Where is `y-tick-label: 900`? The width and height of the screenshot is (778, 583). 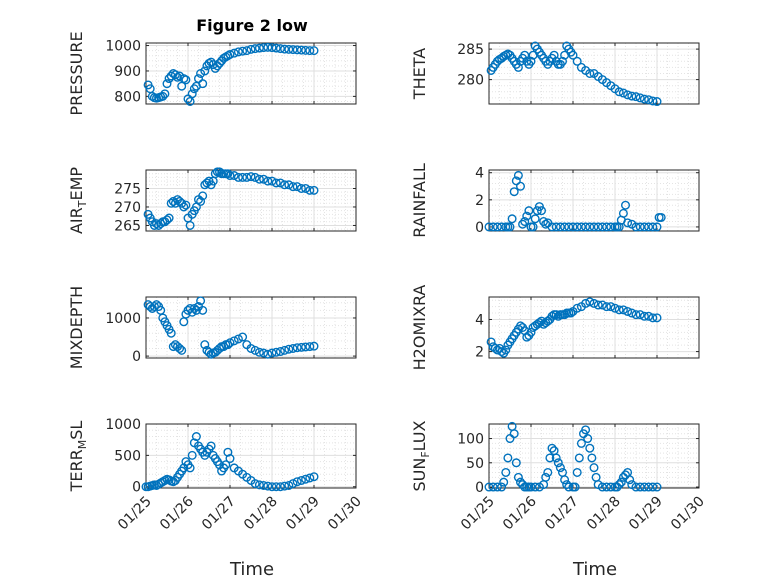 y-tick-label: 900 is located at coordinates (127, 72).